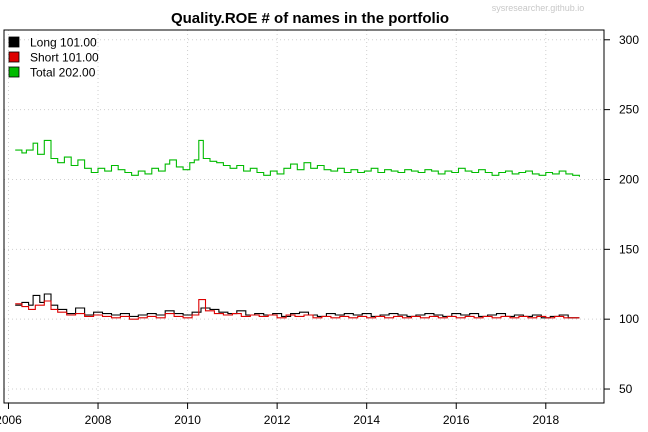 This screenshot has height=432, width=648. What do you see at coordinates (629, 110) in the screenshot?
I see `y-tick-label: 250` at bounding box center [629, 110].